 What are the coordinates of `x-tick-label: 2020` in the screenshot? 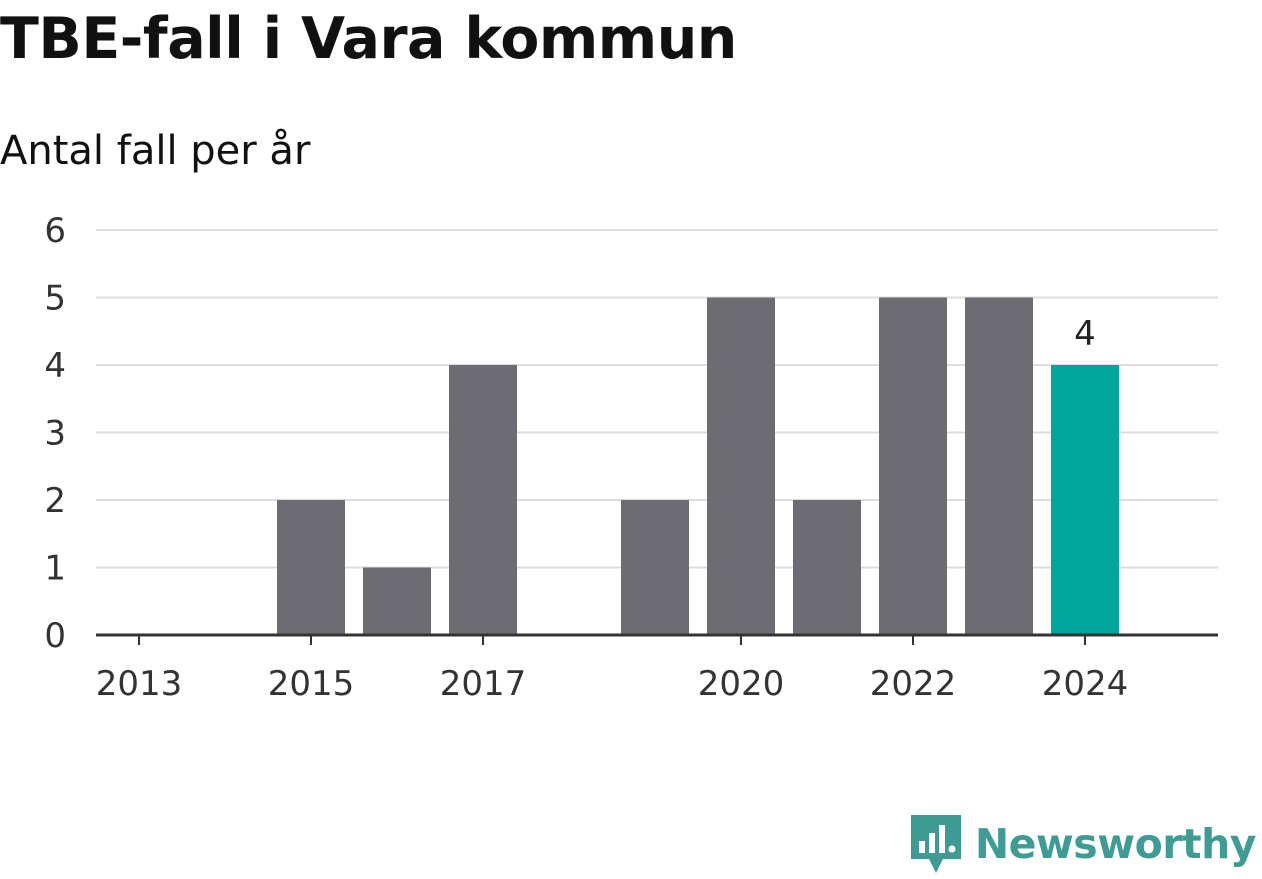 It's located at (741, 684).